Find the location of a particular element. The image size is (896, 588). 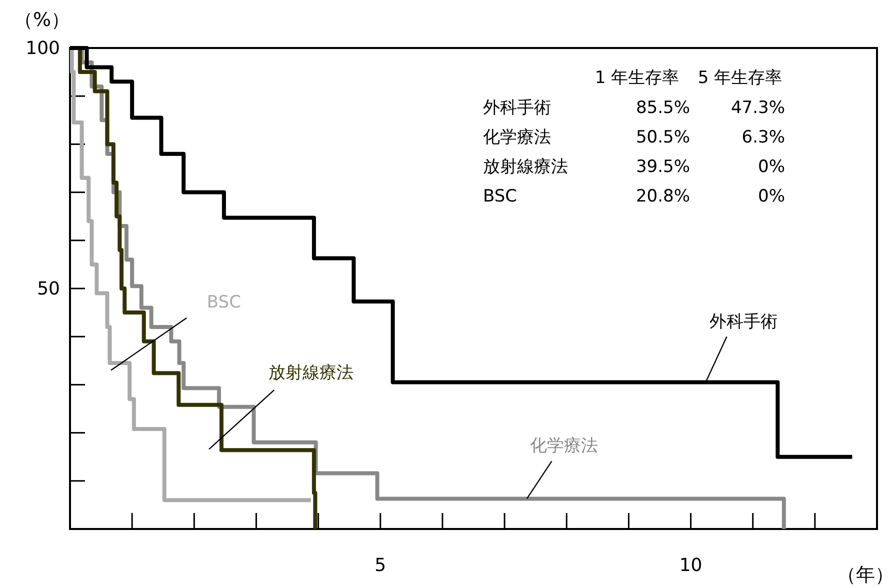

x-axis-title: （年） is located at coordinates (865, 575).